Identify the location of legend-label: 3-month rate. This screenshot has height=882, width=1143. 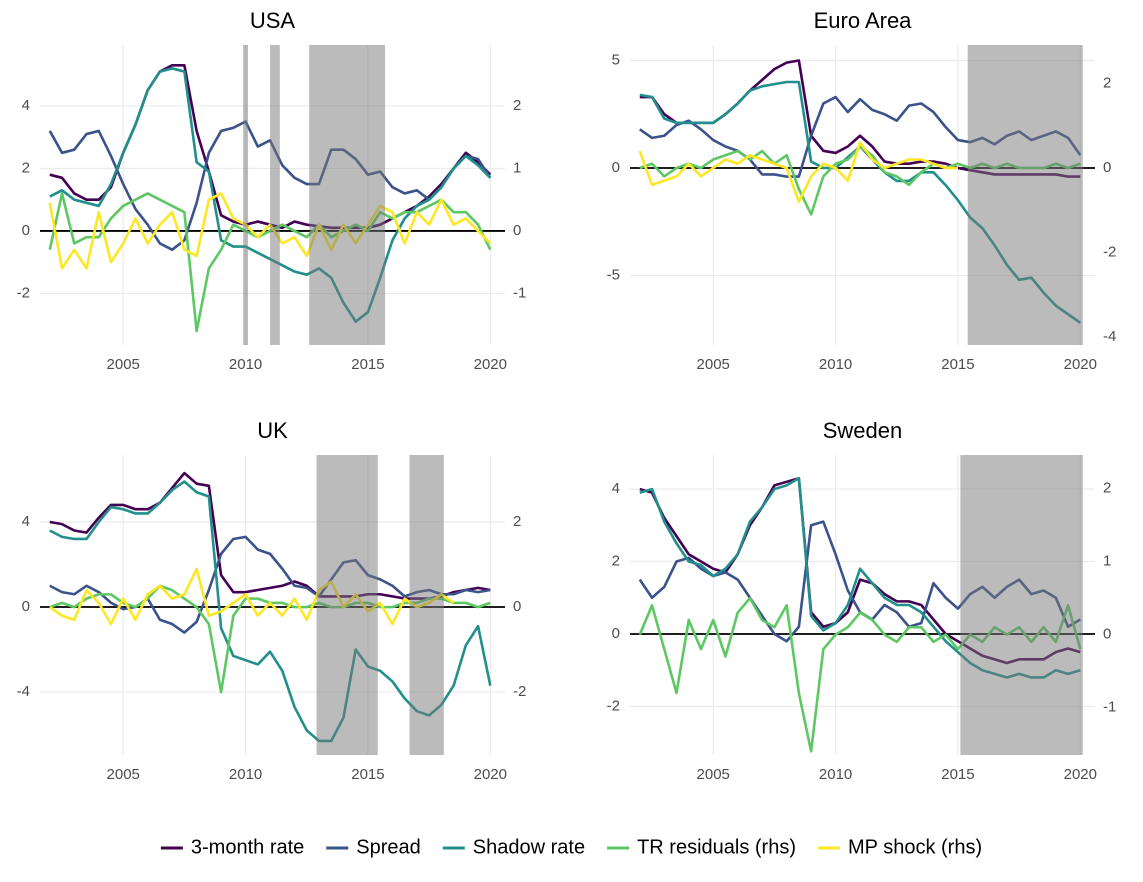
(247, 847).